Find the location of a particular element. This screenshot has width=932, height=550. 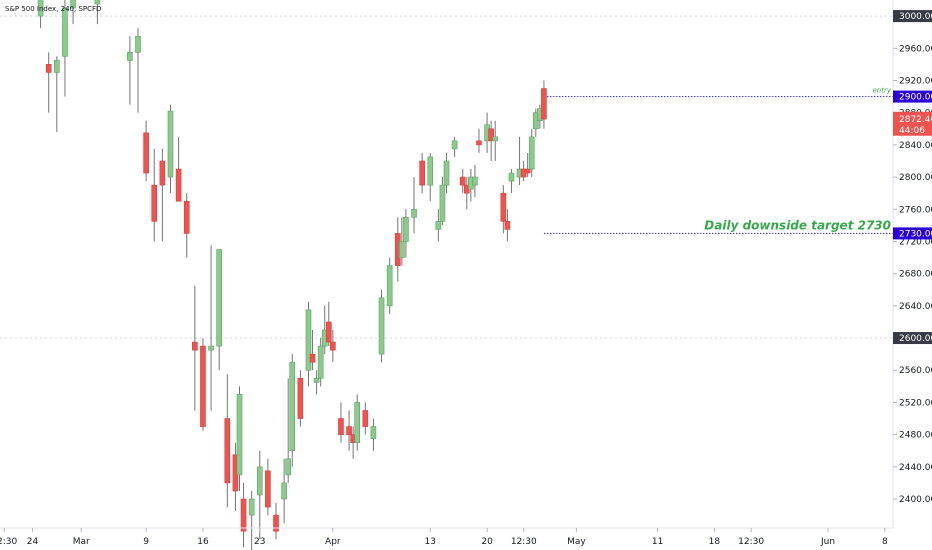

price-tick-label: 2680.00 is located at coordinates (915, 275).